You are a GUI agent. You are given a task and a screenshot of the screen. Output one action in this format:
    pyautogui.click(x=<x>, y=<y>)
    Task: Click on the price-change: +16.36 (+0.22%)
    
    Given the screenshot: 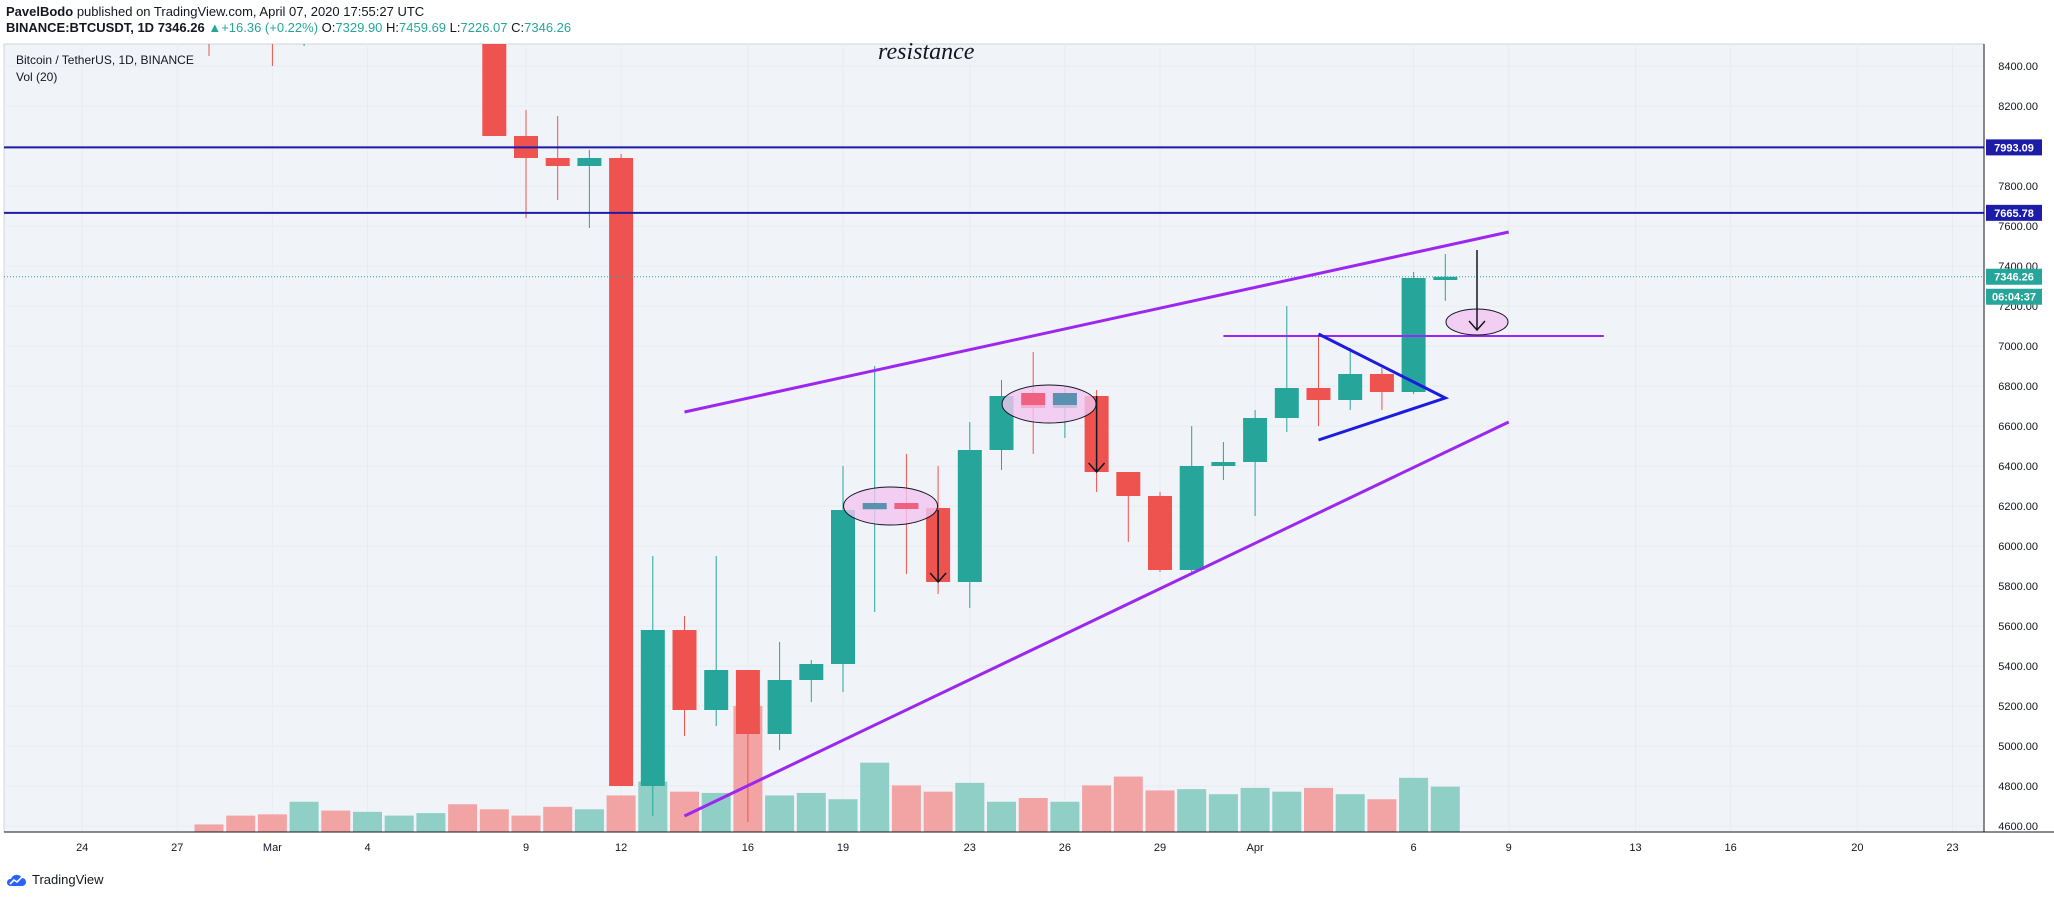 What is the action you would take?
    pyautogui.click(x=270, y=27)
    